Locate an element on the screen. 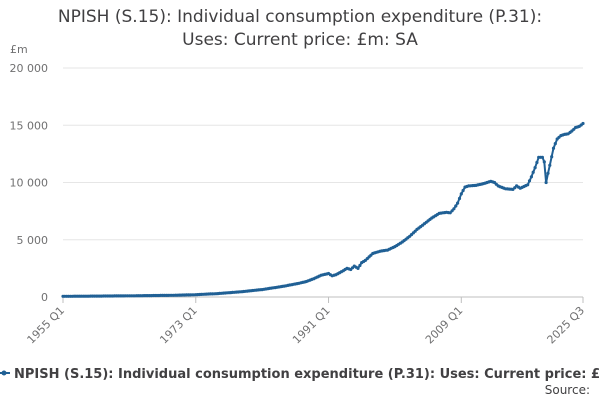 This screenshot has height=400, width=600. y-axis-ticks: 0 5 000 10 000 15 000 20 000 is located at coordinates (29, 183).